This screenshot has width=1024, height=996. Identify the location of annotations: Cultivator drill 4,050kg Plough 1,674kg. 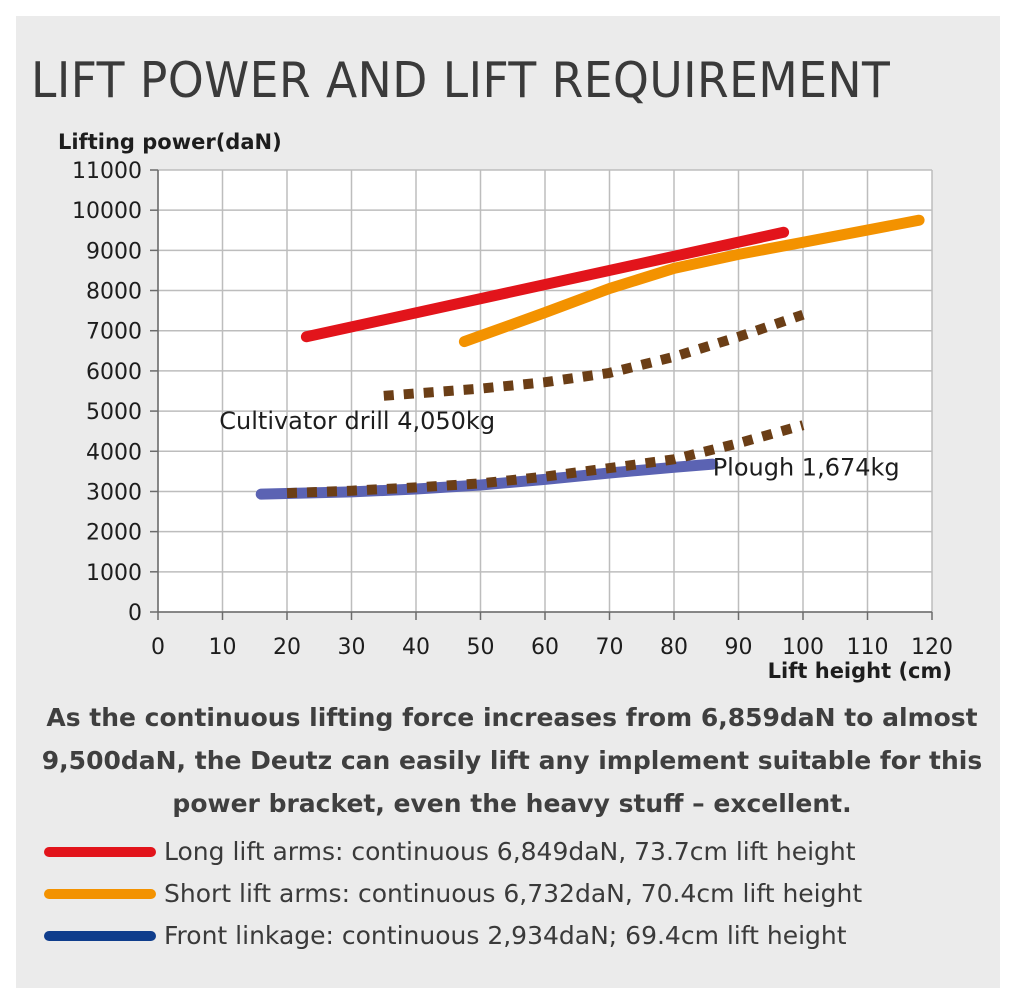
(559, 444).